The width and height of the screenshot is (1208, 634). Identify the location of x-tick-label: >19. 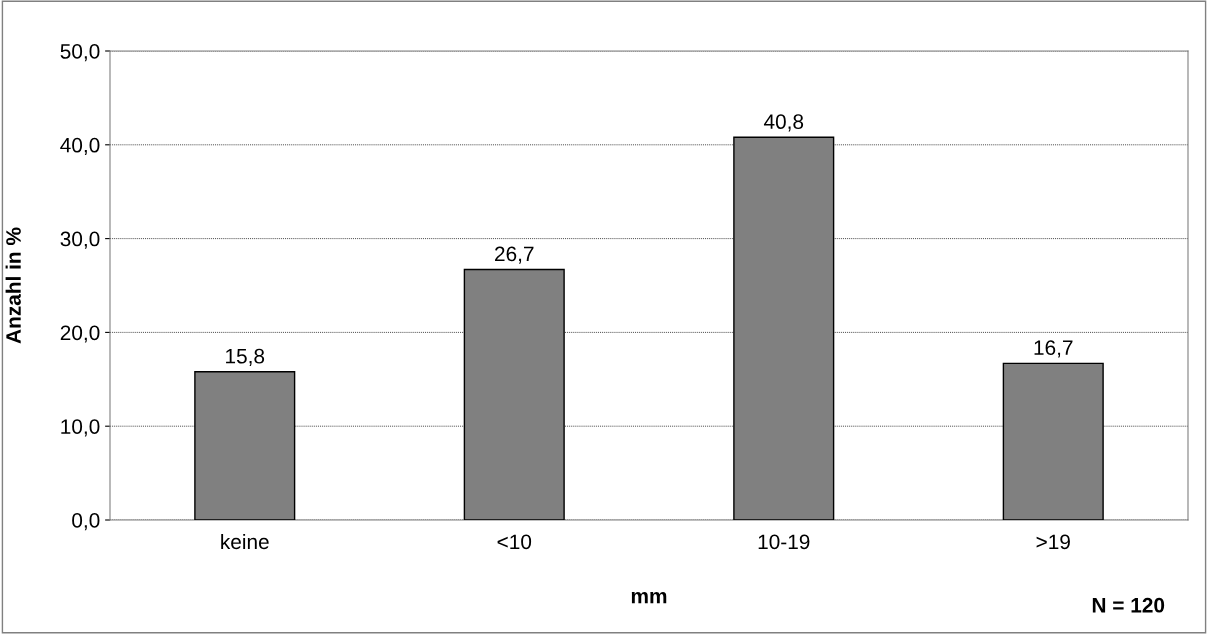
(1053, 542).